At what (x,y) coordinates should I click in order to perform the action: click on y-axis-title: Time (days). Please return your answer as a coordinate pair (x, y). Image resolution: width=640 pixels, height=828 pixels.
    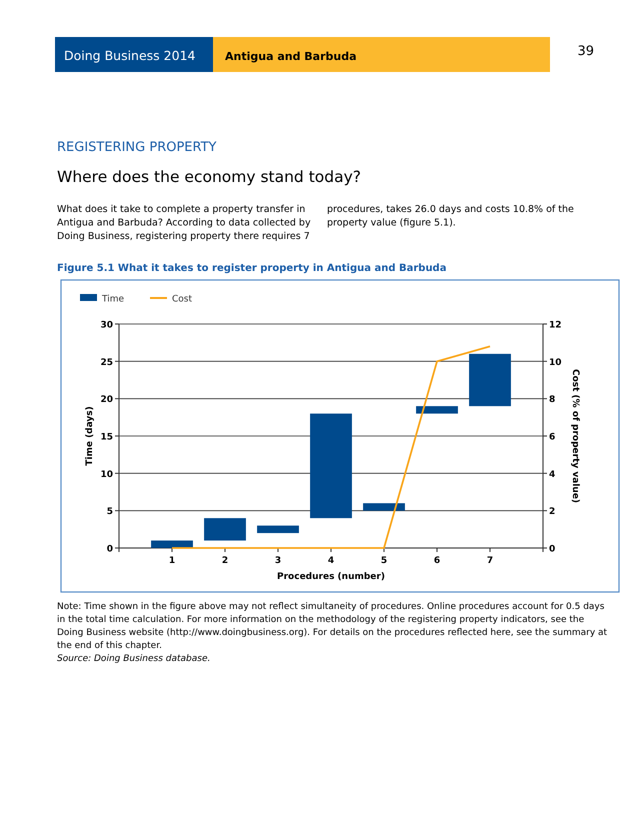
    Looking at the image, I should click on (90, 436).